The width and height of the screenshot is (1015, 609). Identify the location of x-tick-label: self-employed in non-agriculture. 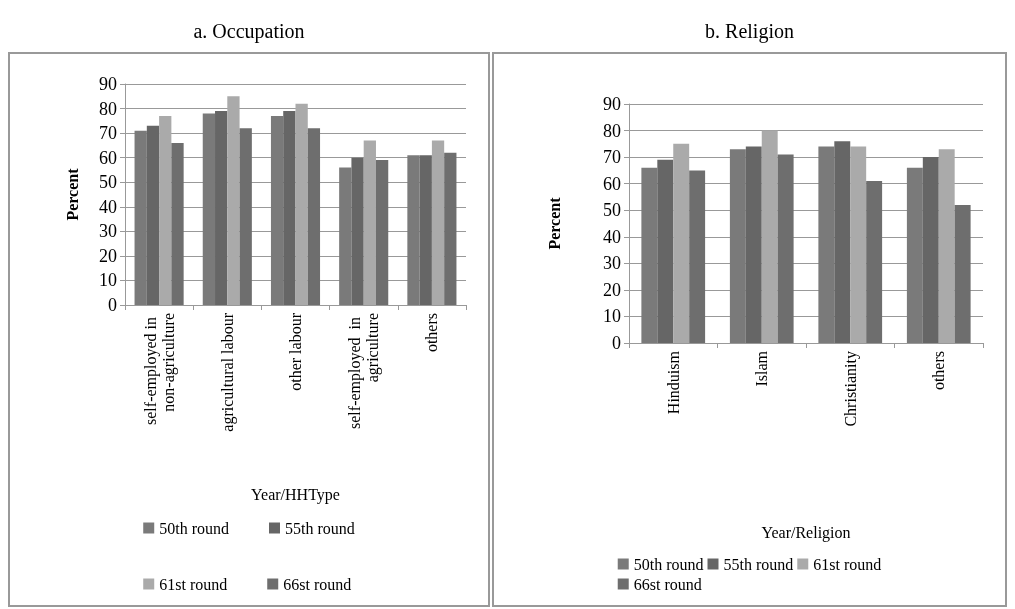
(159, 369).